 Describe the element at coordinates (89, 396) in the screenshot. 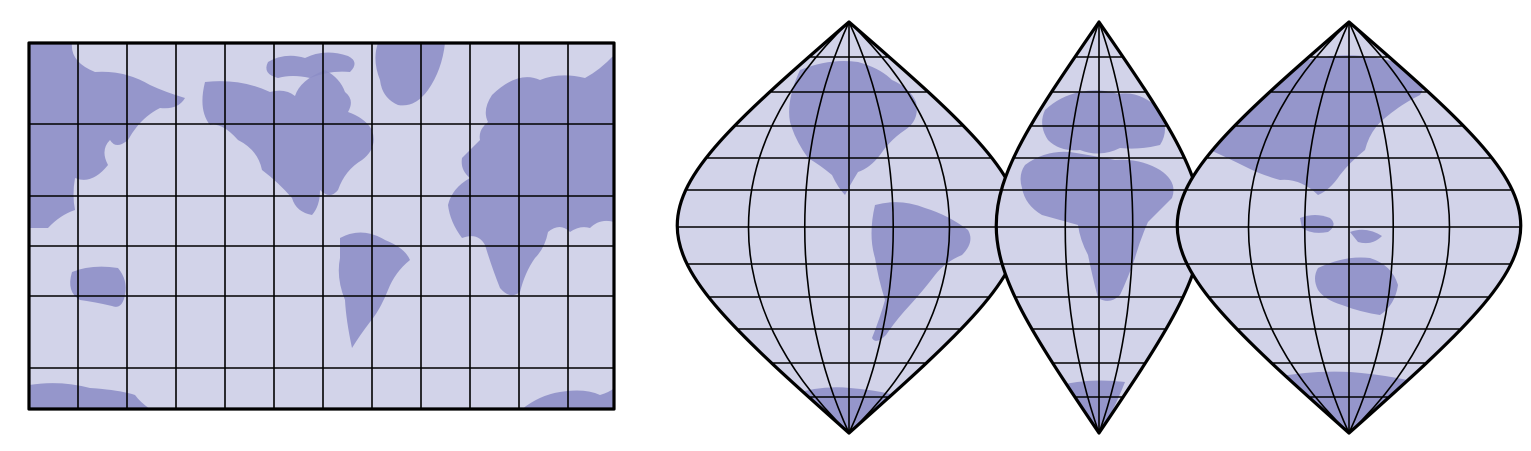

I see `landmass-antarctica-left` at that location.